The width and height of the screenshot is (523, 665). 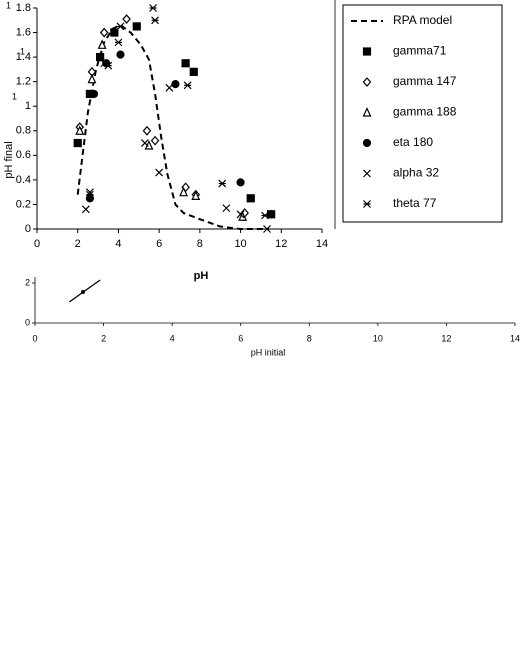 I want to click on legend-label: theta 77, so click(x=415, y=203).